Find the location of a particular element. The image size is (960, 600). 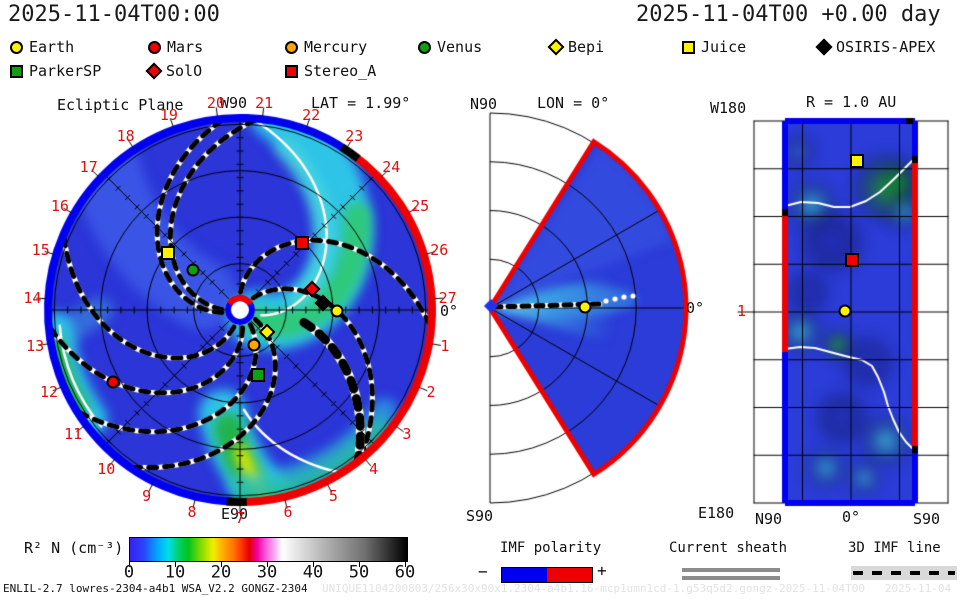

ecliptic-w90-label: W90 is located at coordinates (234, 103).